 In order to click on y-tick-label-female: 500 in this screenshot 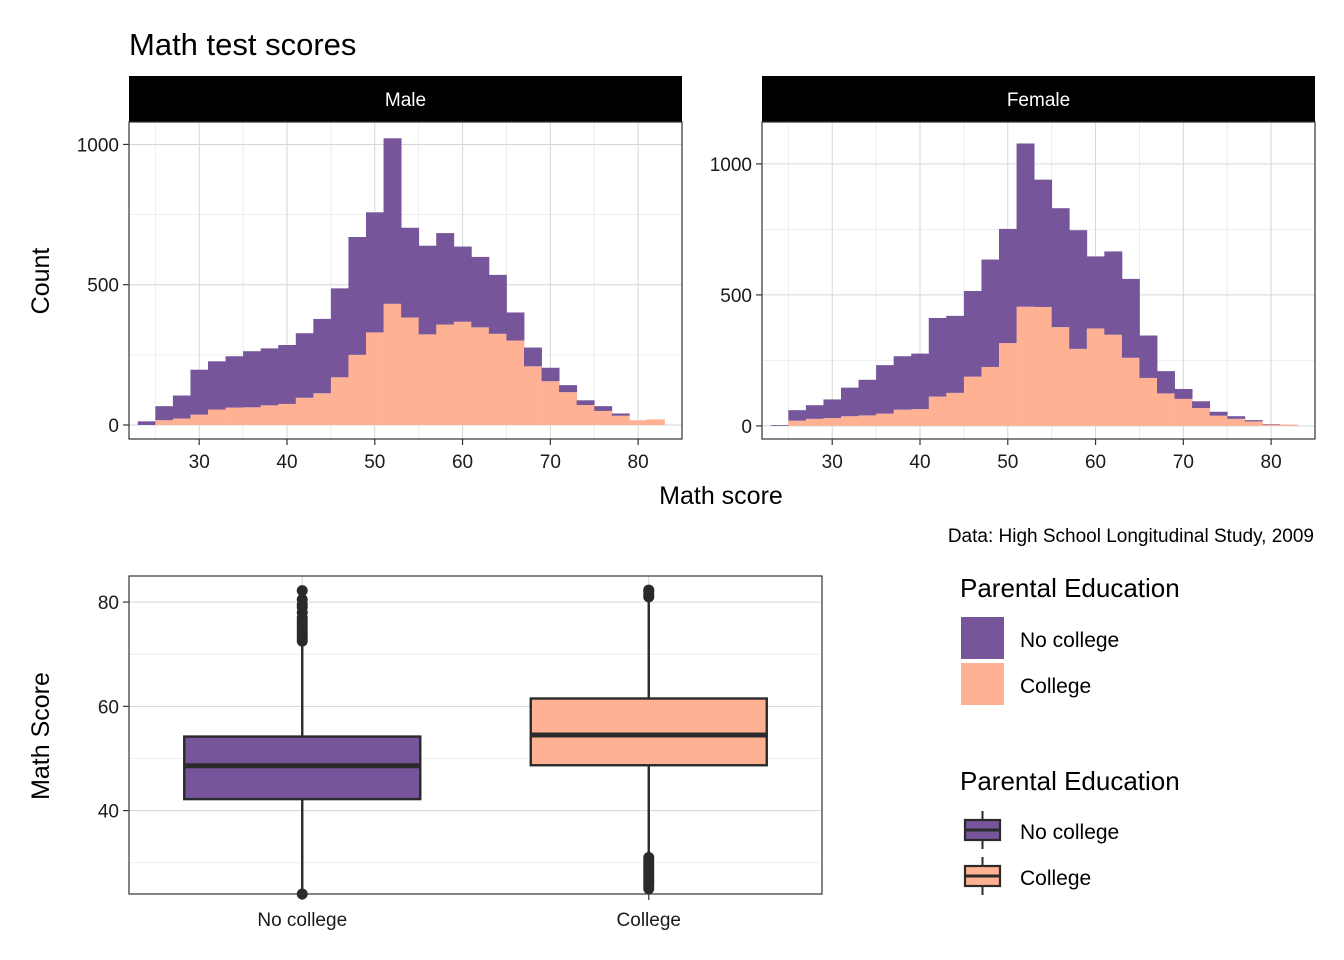, I will do `click(736, 296)`.